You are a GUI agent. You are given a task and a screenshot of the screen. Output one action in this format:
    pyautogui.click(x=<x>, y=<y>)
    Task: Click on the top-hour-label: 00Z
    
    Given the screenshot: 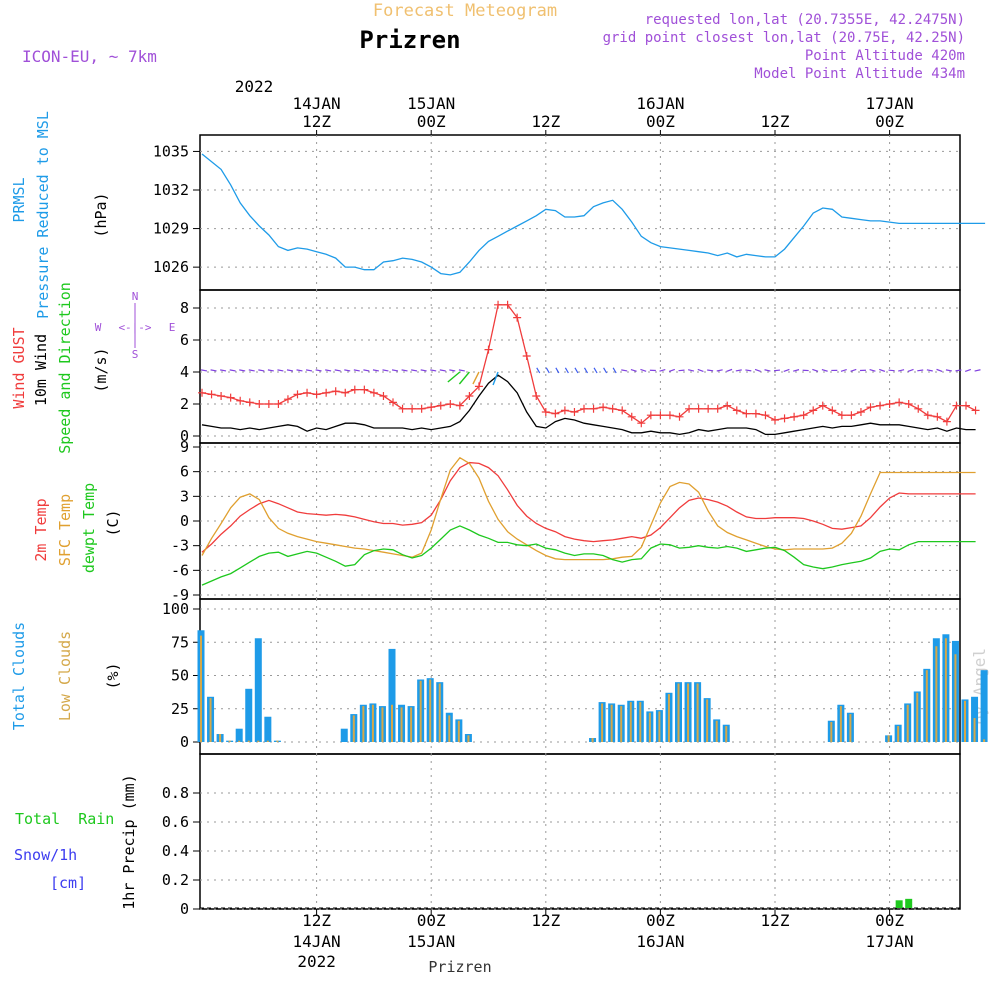 What is the action you would take?
    pyautogui.click(x=660, y=121)
    